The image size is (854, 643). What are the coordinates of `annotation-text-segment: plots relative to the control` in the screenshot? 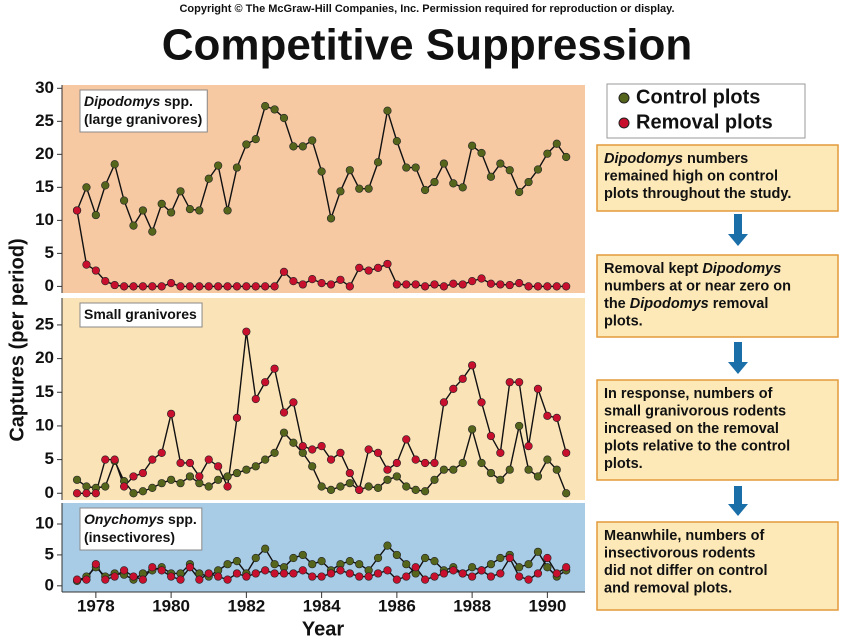 It's located at (697, 446).